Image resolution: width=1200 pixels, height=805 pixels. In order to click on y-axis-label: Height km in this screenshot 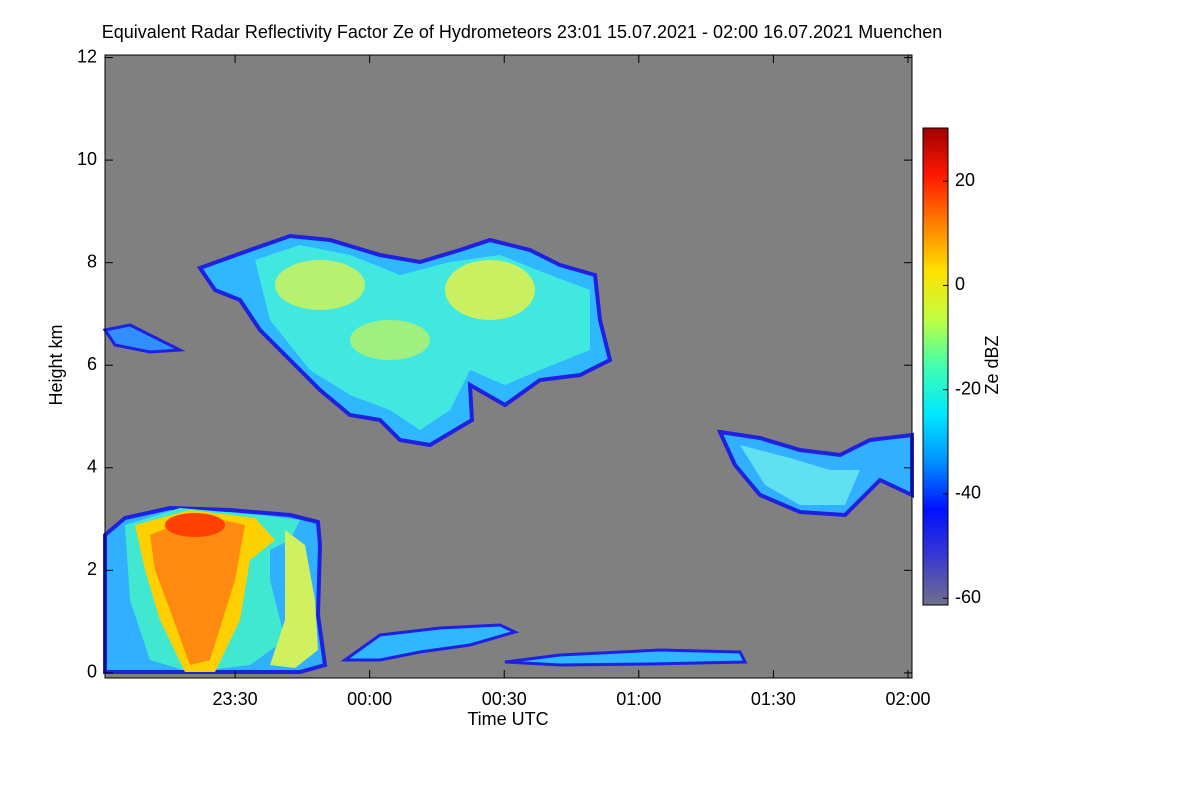, I will do `click(56, 364)`.